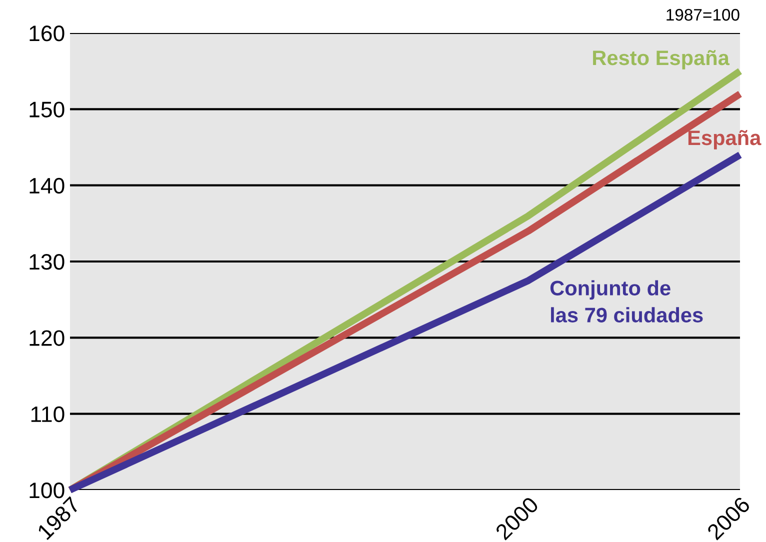 The width and height of the screenshot is (766, 542). Describe the element at coordinates (47, 110) in the screenshot. I see `y-tick-label: 150` at that location.